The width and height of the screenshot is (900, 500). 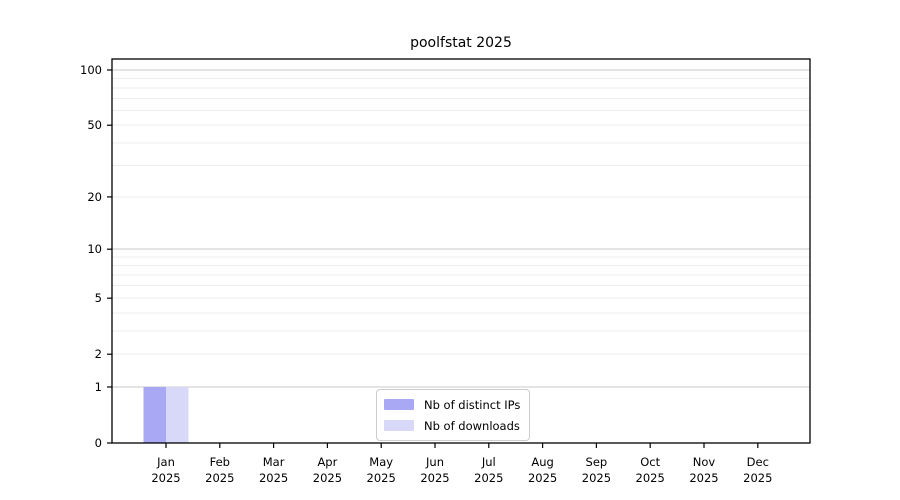 What do you see at coordinates (650, 462) in the screenshot?
I see `x-tick-label-month: Oct` at bounding box center [650, 462].